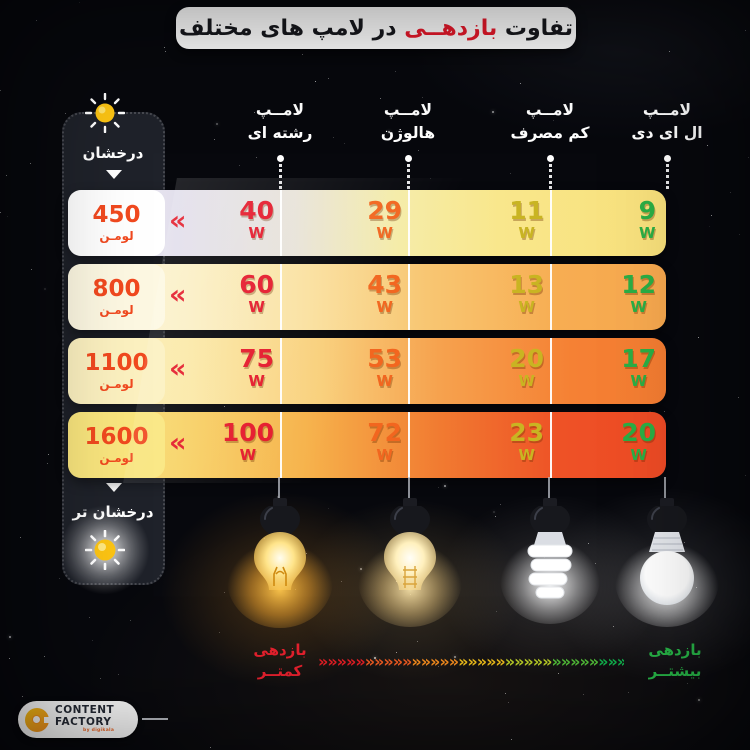  What do you see at coordinates (408, 122) in the screenshot?
I see `column-header-halogen: لامــپ هالوژن` at bounding box center [408, 122].